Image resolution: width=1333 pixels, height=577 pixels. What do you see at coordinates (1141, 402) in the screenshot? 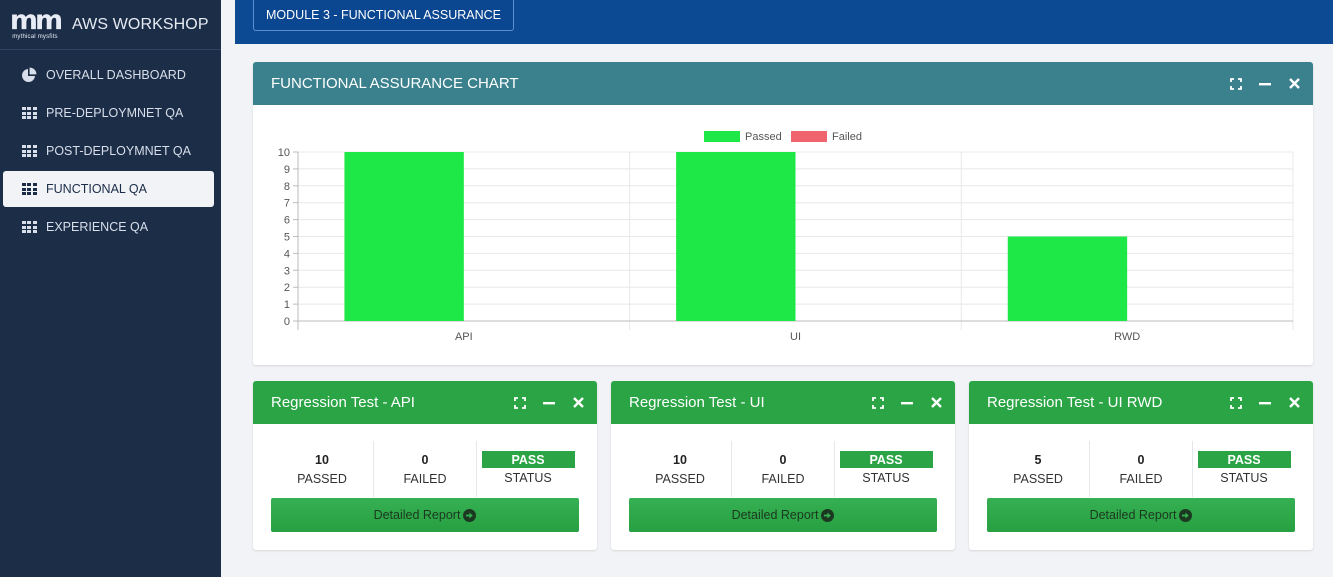
I see `regression-panel-header: Regression Test - UI RWD` at bounding box center [1141, 402].